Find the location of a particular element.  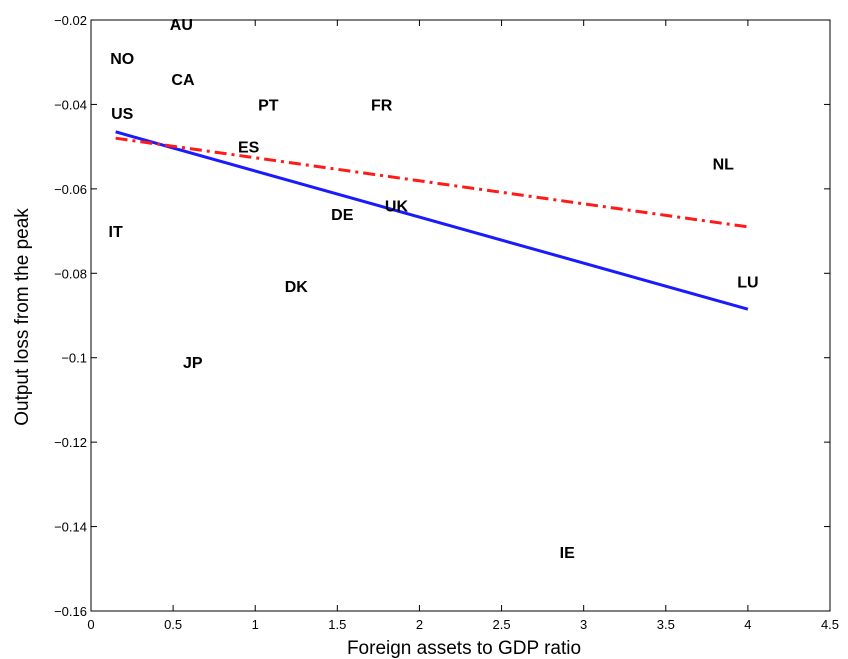

point-label-au: AU is located at coordinates (181, 25).